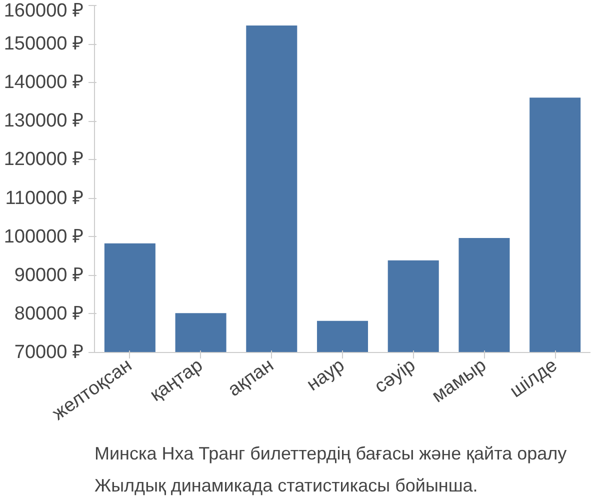 The height and width of the screenshot is (500, 600). I want to click on text: Жылдық динамикада статистикасы бойынша., so click(286, 486).